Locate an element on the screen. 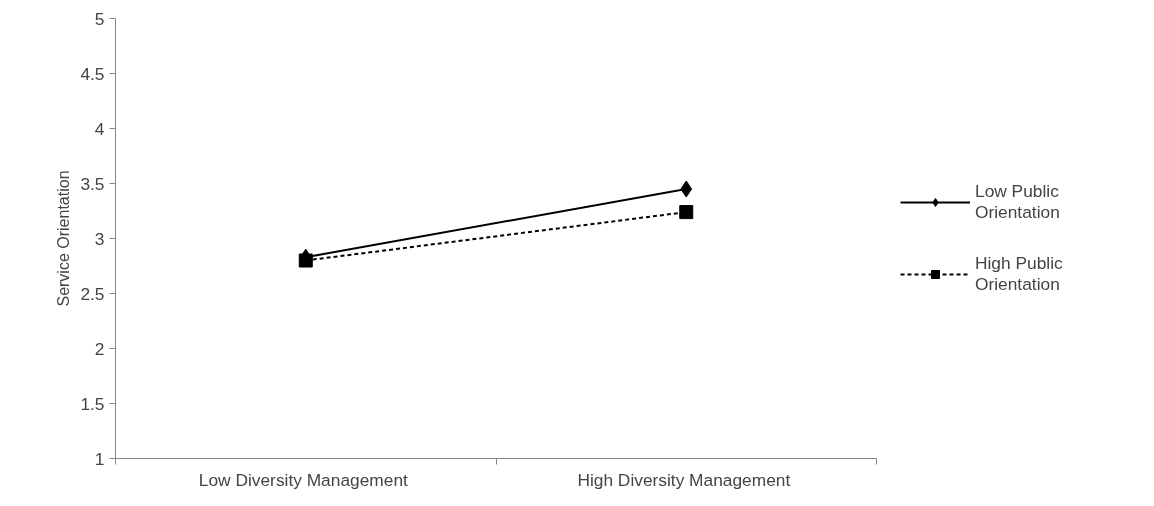 The height and width of the screenshot is (506, 1154). legend-label: Low Public Orientation is located at coordinates (1017, 202).